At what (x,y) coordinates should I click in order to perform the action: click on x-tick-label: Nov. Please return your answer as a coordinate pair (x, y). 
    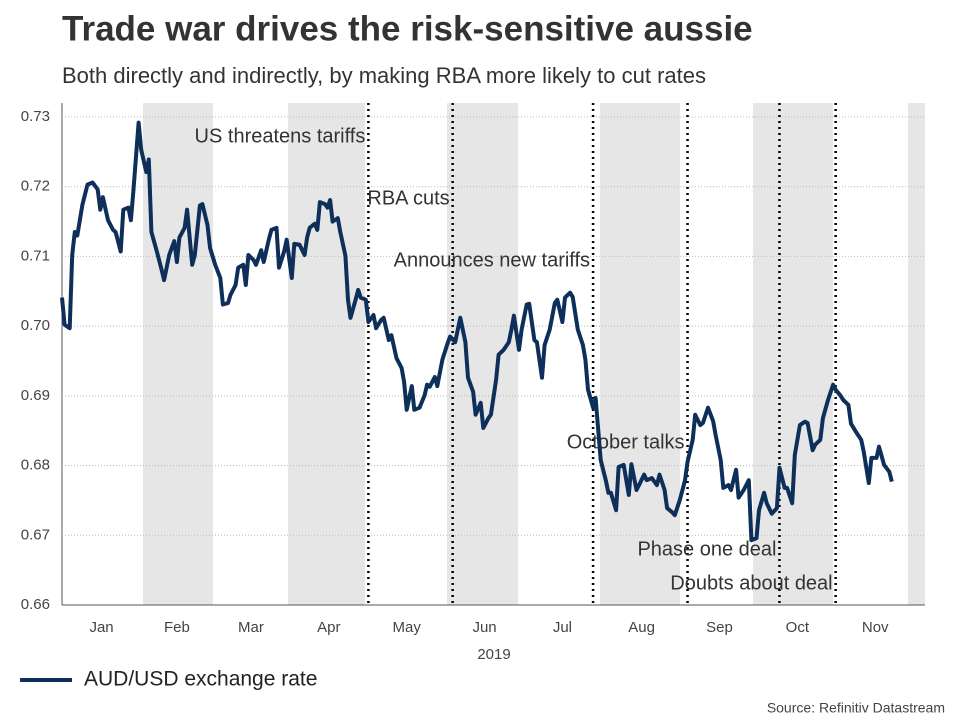
    Looking at the image, I should click on (875, 627).